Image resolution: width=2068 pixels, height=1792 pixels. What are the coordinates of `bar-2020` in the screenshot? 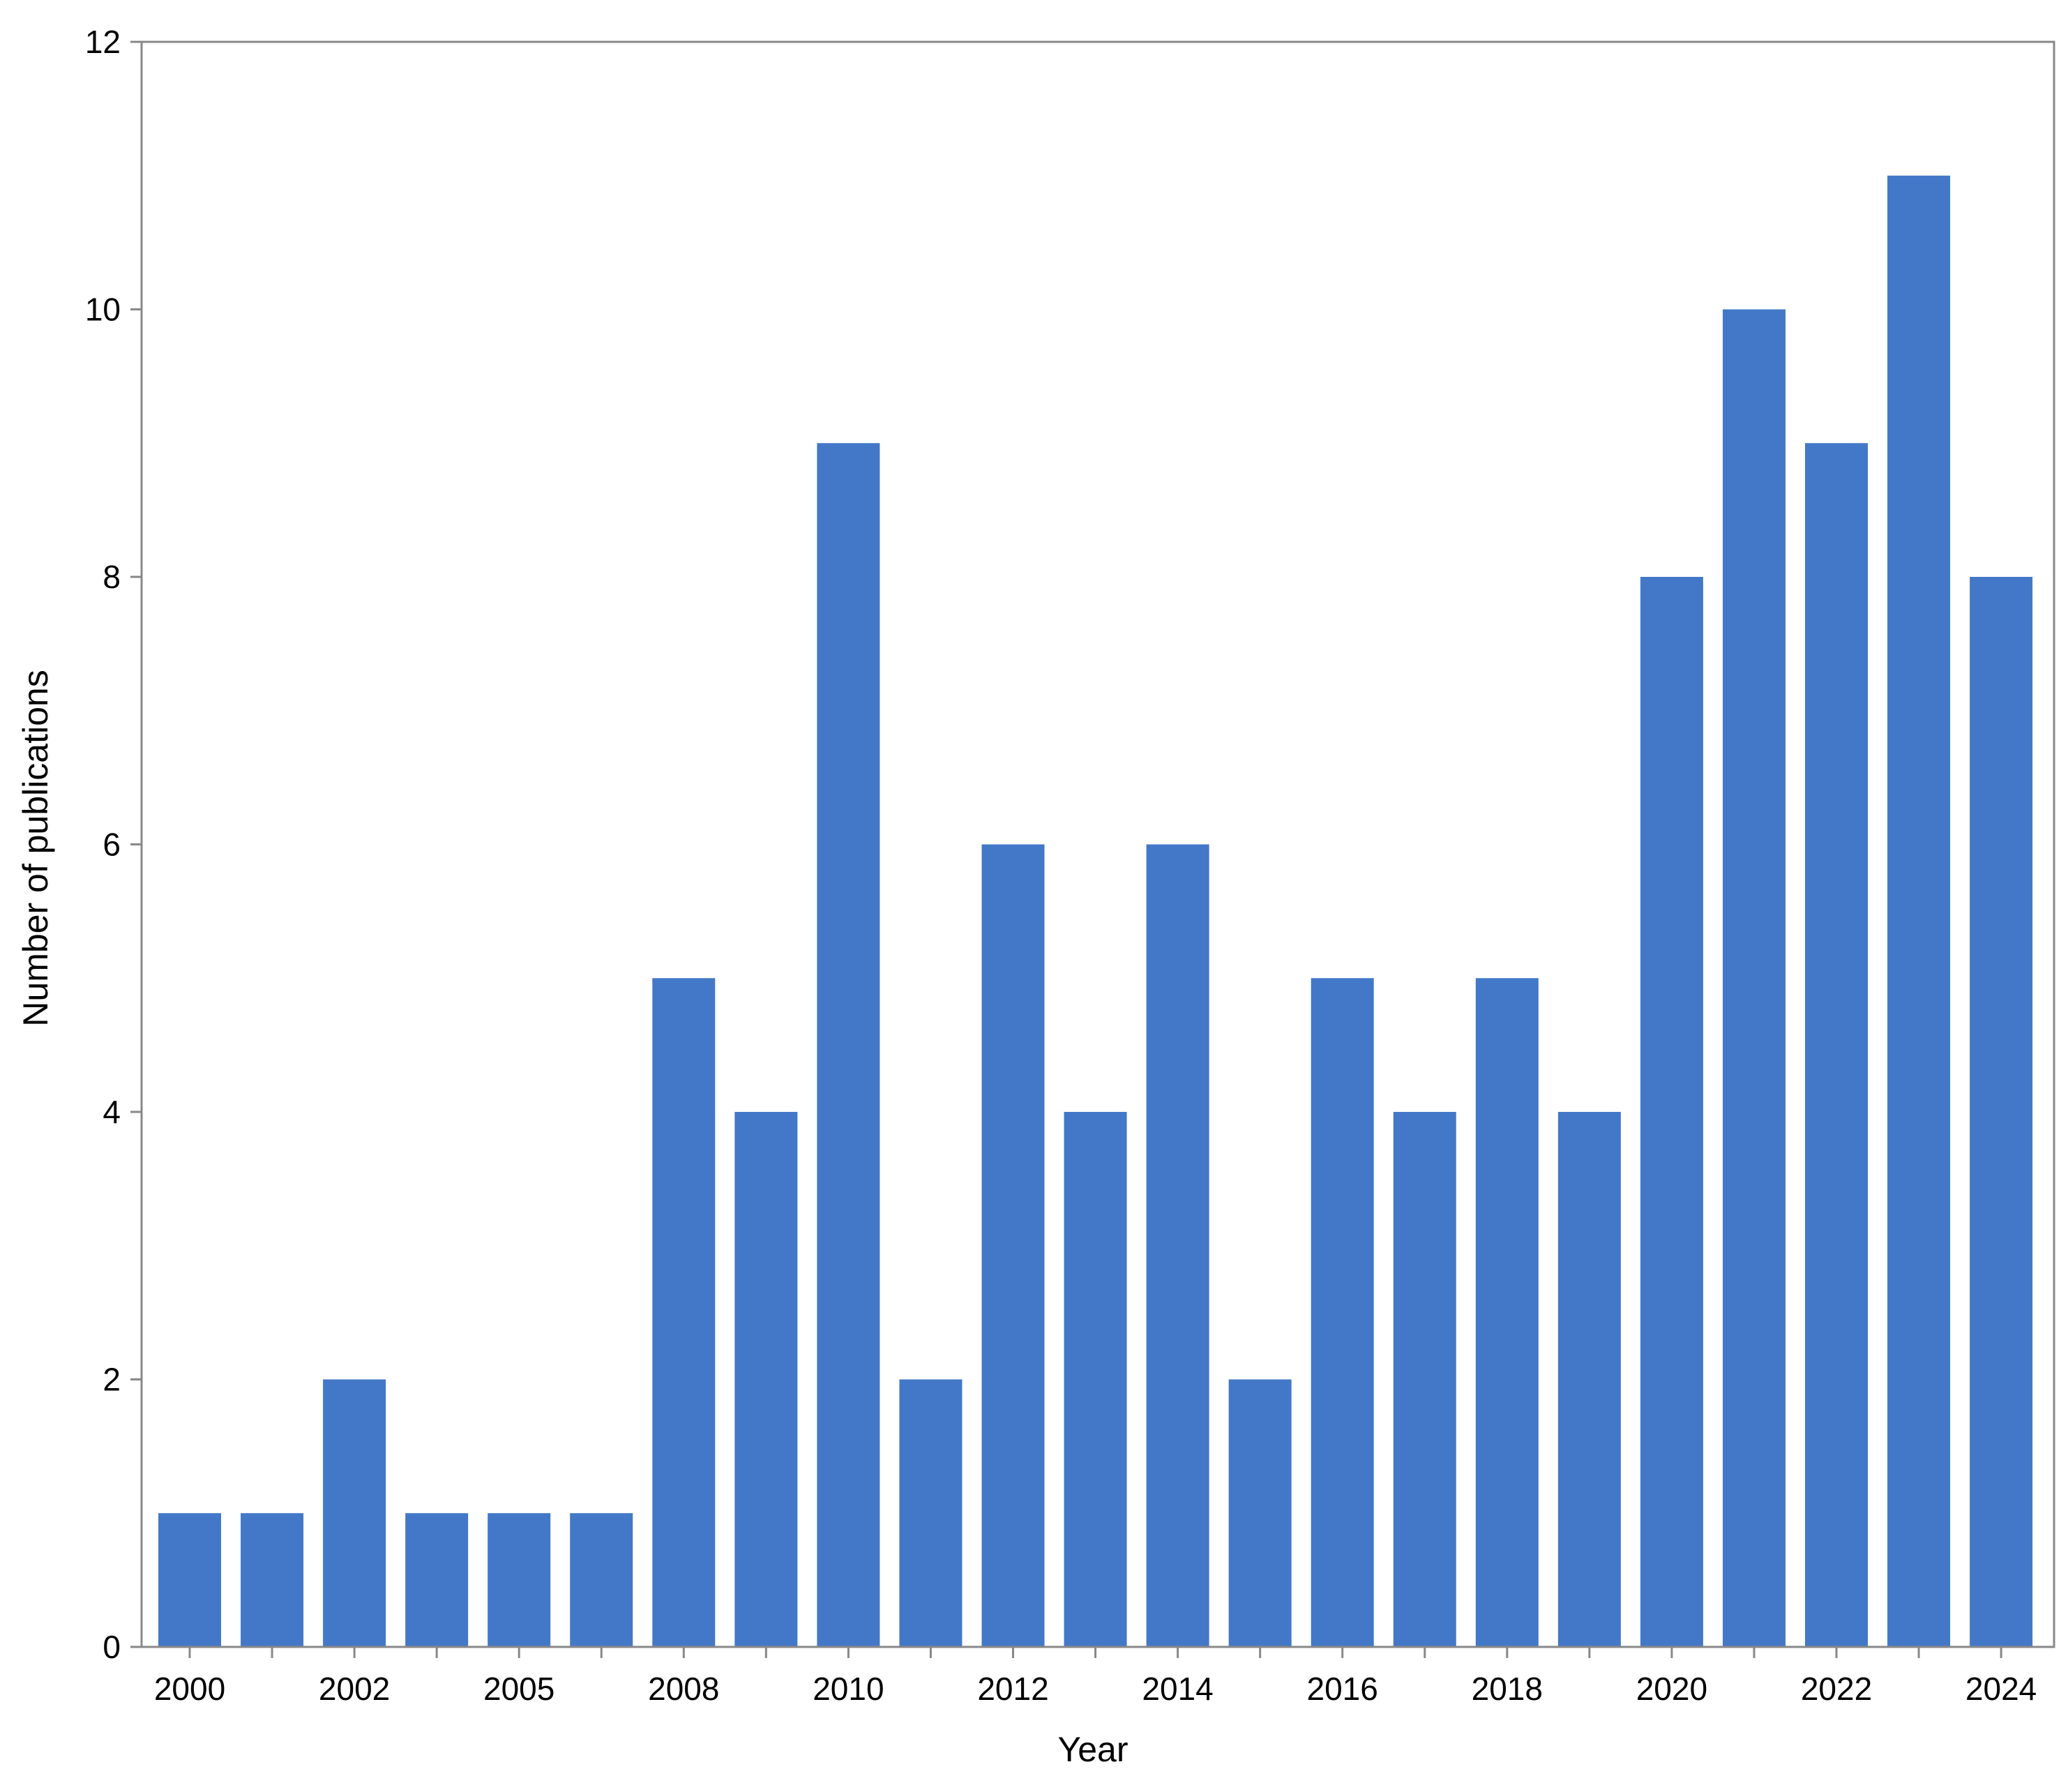 It's located at (1671, 1112).